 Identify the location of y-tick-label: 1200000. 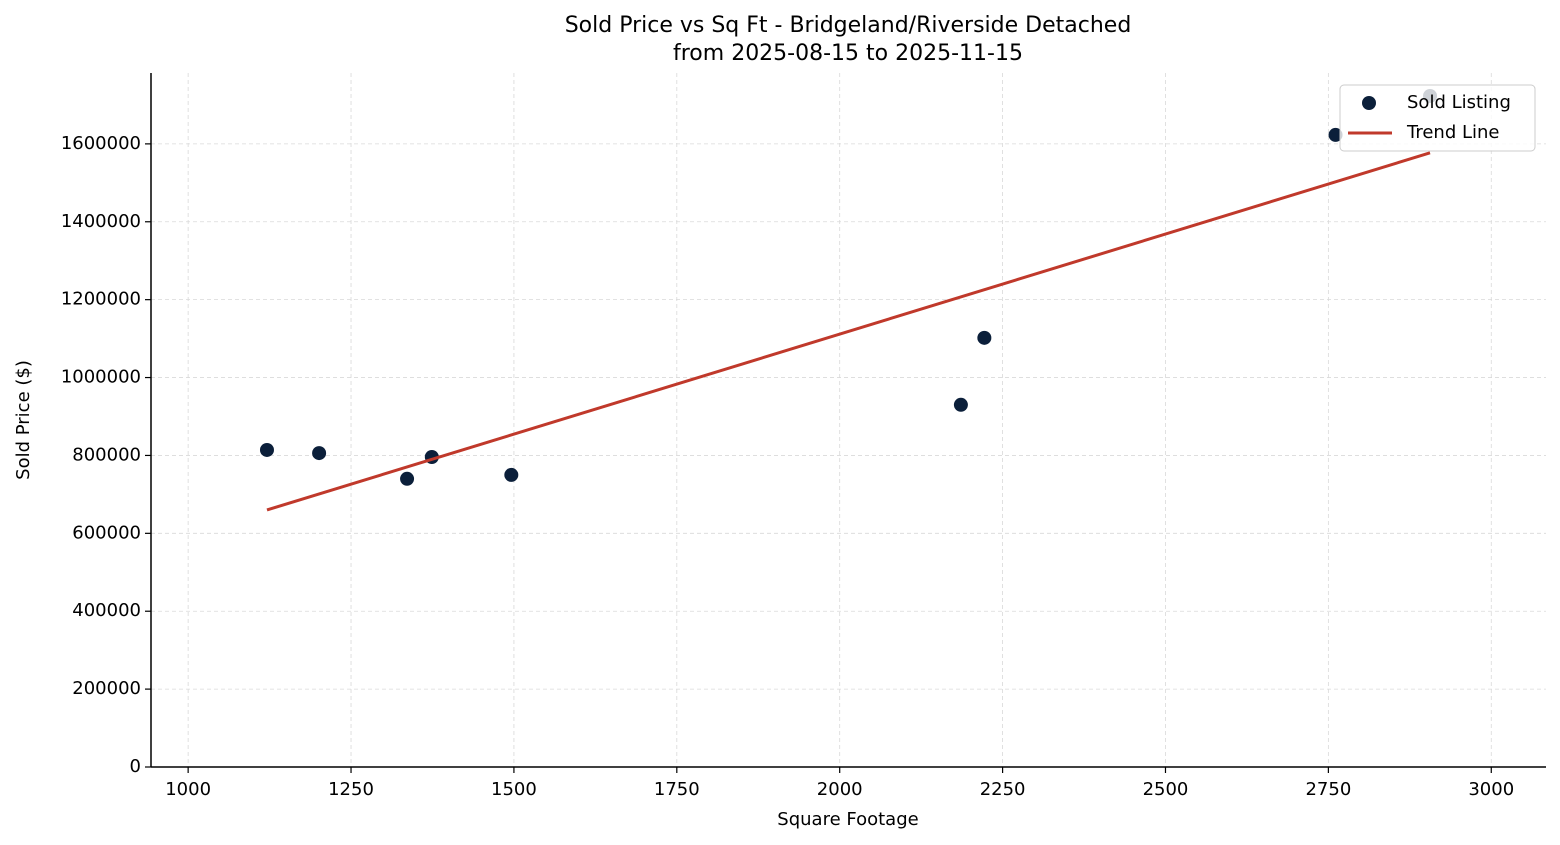
(101, 299).